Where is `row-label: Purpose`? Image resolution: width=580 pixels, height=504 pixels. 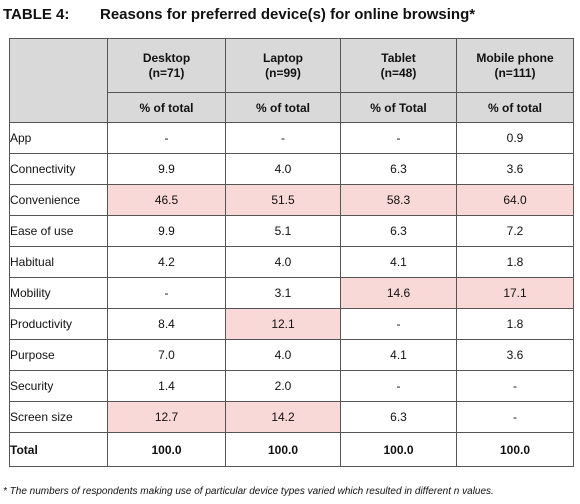
row-label: Purpose is located at coordinates (58, 355).